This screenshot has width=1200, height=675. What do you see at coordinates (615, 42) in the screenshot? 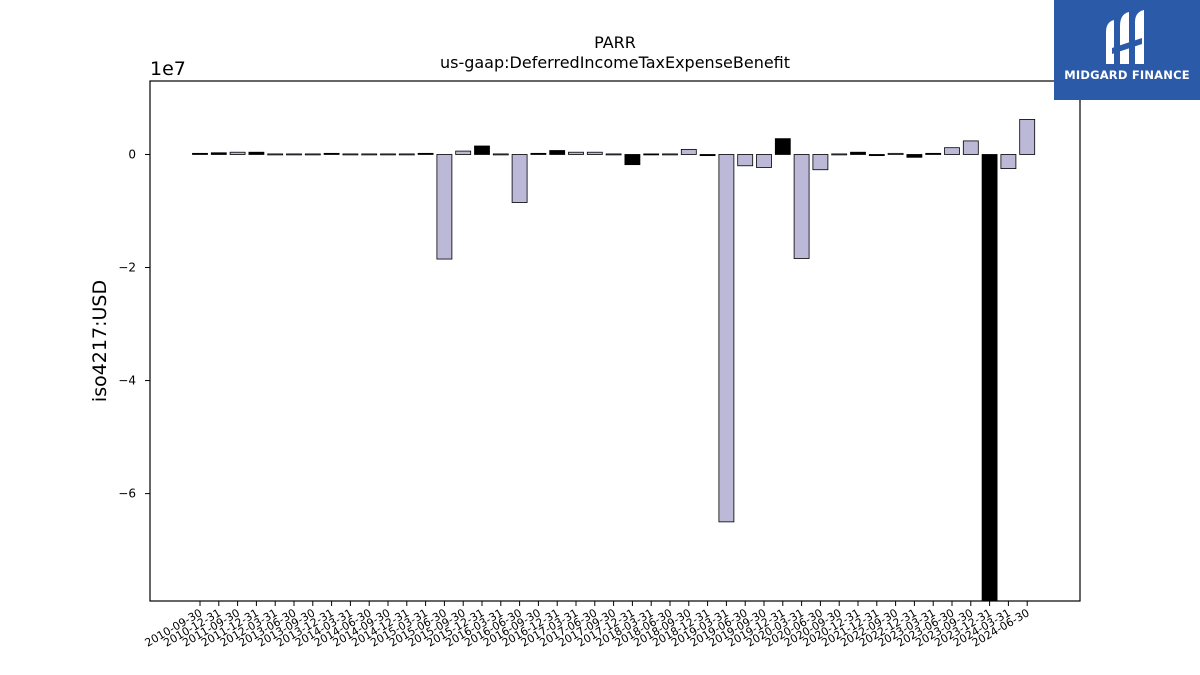
I see `chart-title: PARR` at bounding box center [615, 42].